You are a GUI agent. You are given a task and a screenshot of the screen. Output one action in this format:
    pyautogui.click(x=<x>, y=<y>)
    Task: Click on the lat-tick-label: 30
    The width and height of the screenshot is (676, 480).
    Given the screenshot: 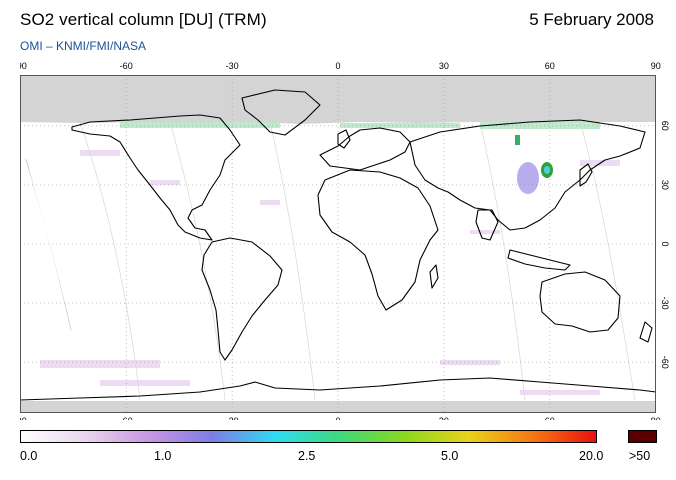 What is the action you would take?
    pyautogui.click(x=665, y=185)
    